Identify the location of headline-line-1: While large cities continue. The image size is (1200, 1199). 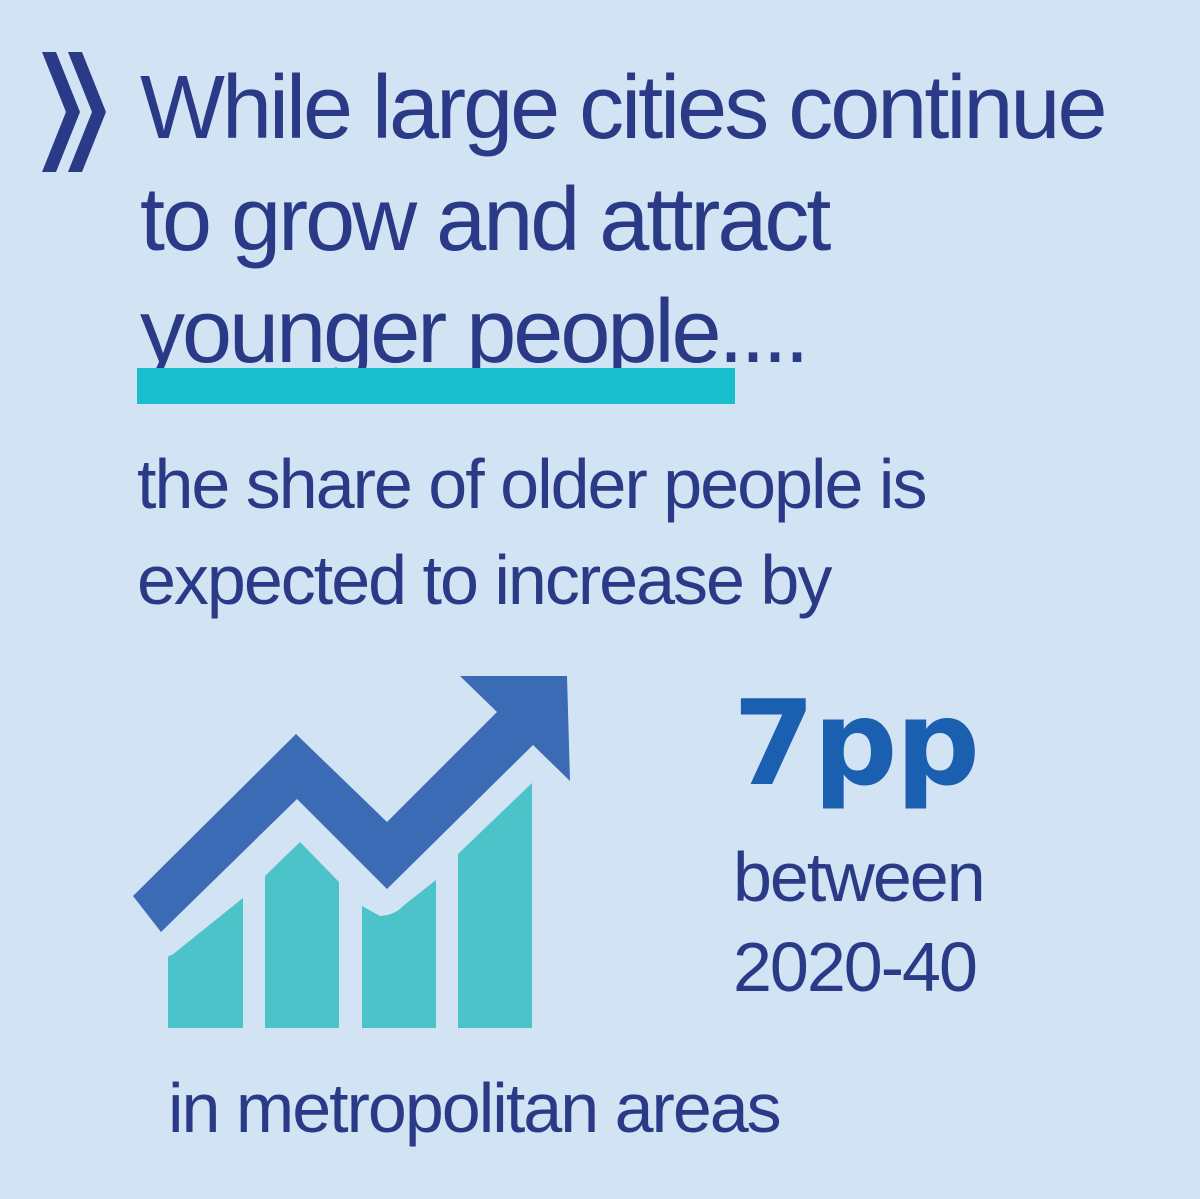
(624, 108).